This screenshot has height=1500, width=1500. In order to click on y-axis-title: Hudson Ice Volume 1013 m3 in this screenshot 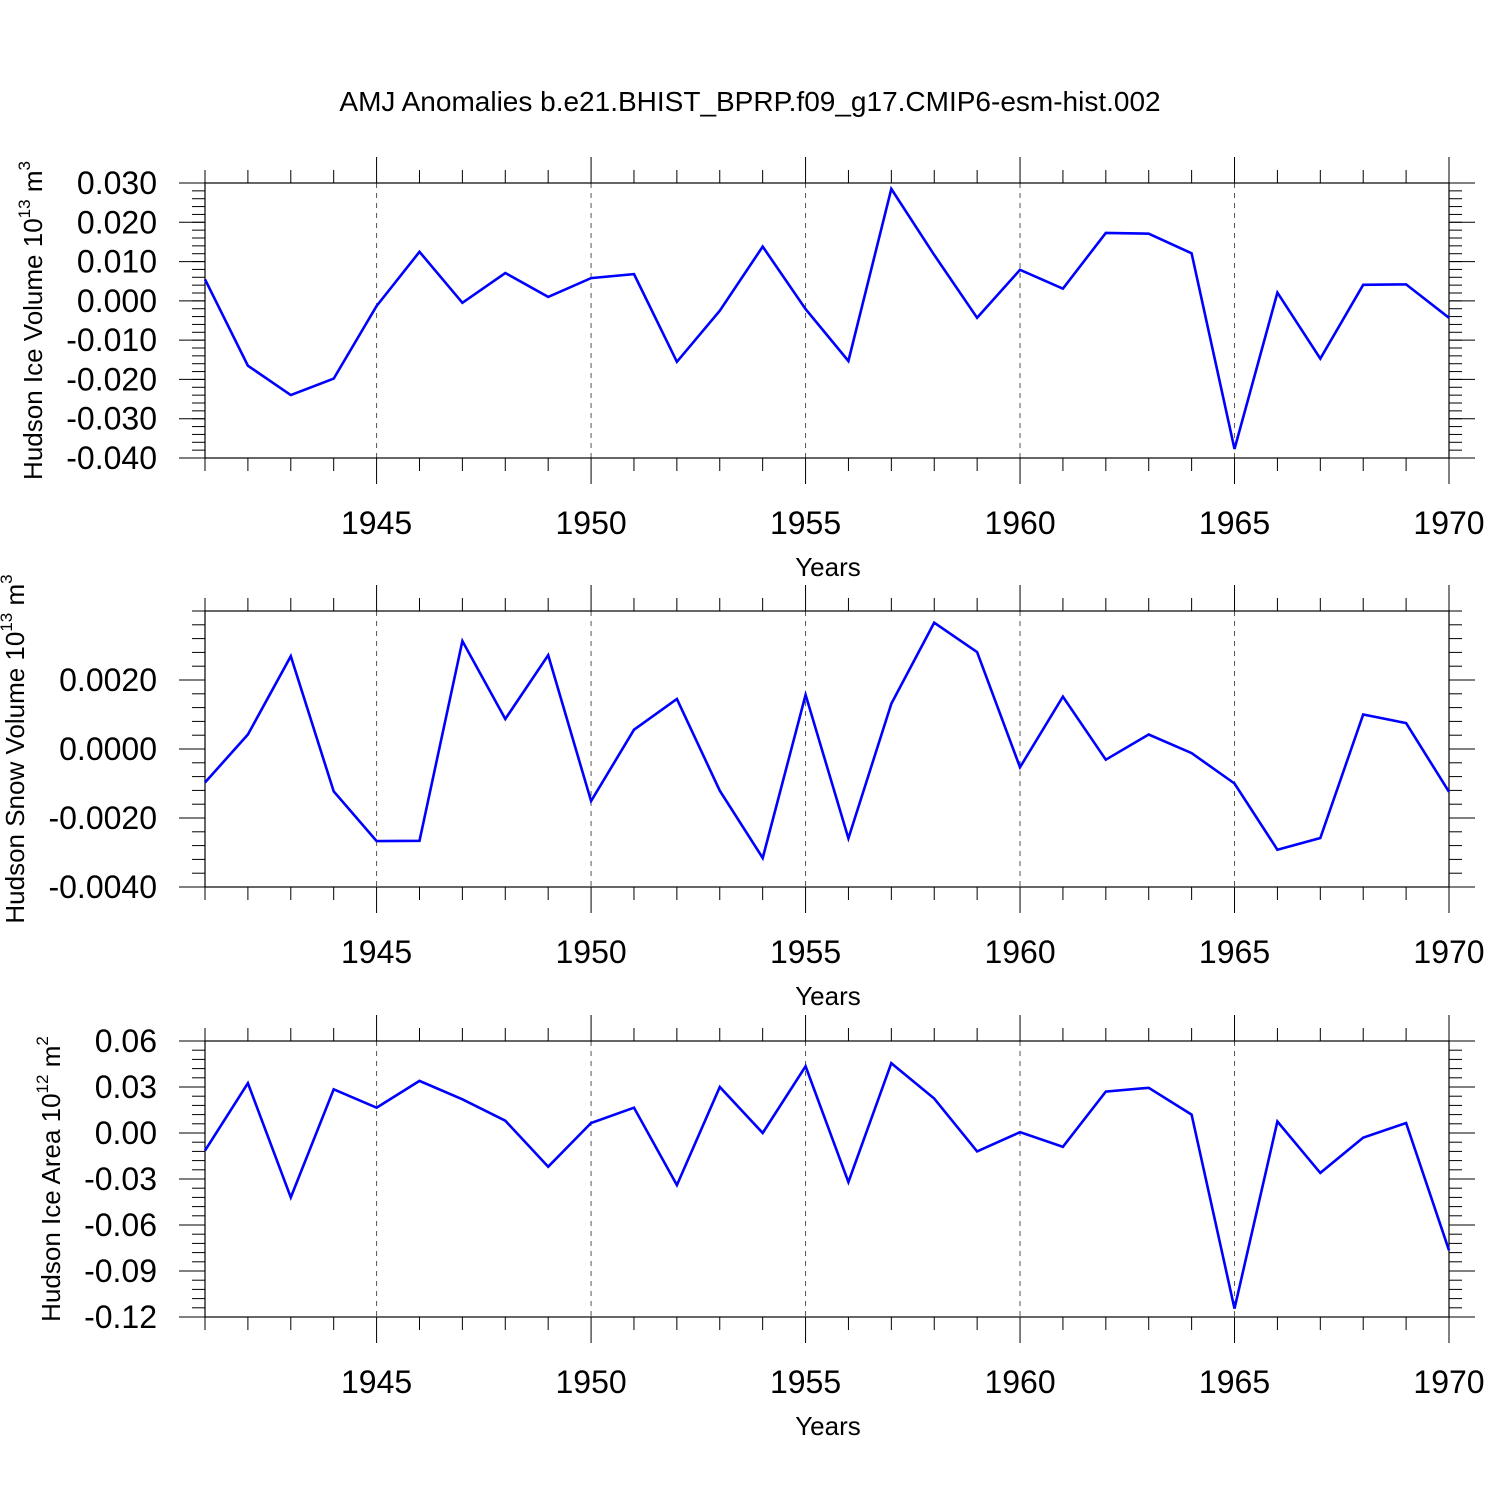, I will do `click(31, 320)`.